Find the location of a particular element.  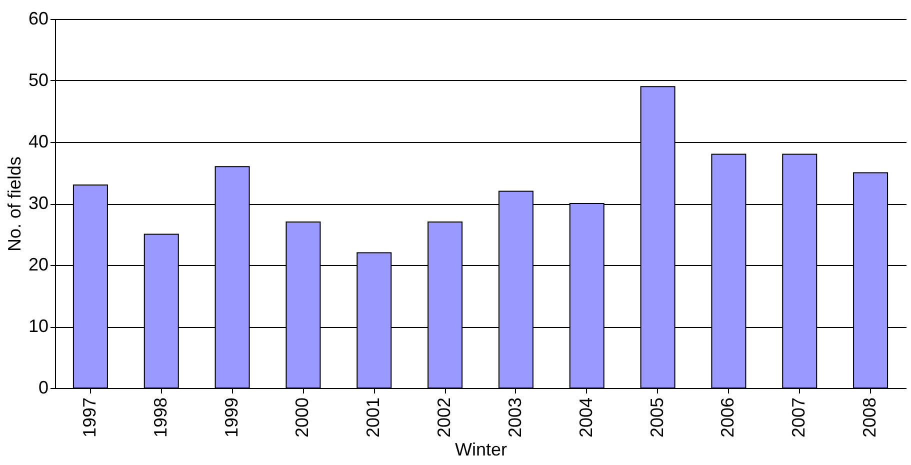

x-tick-label: 1998 is located at coordinates (160, 418).